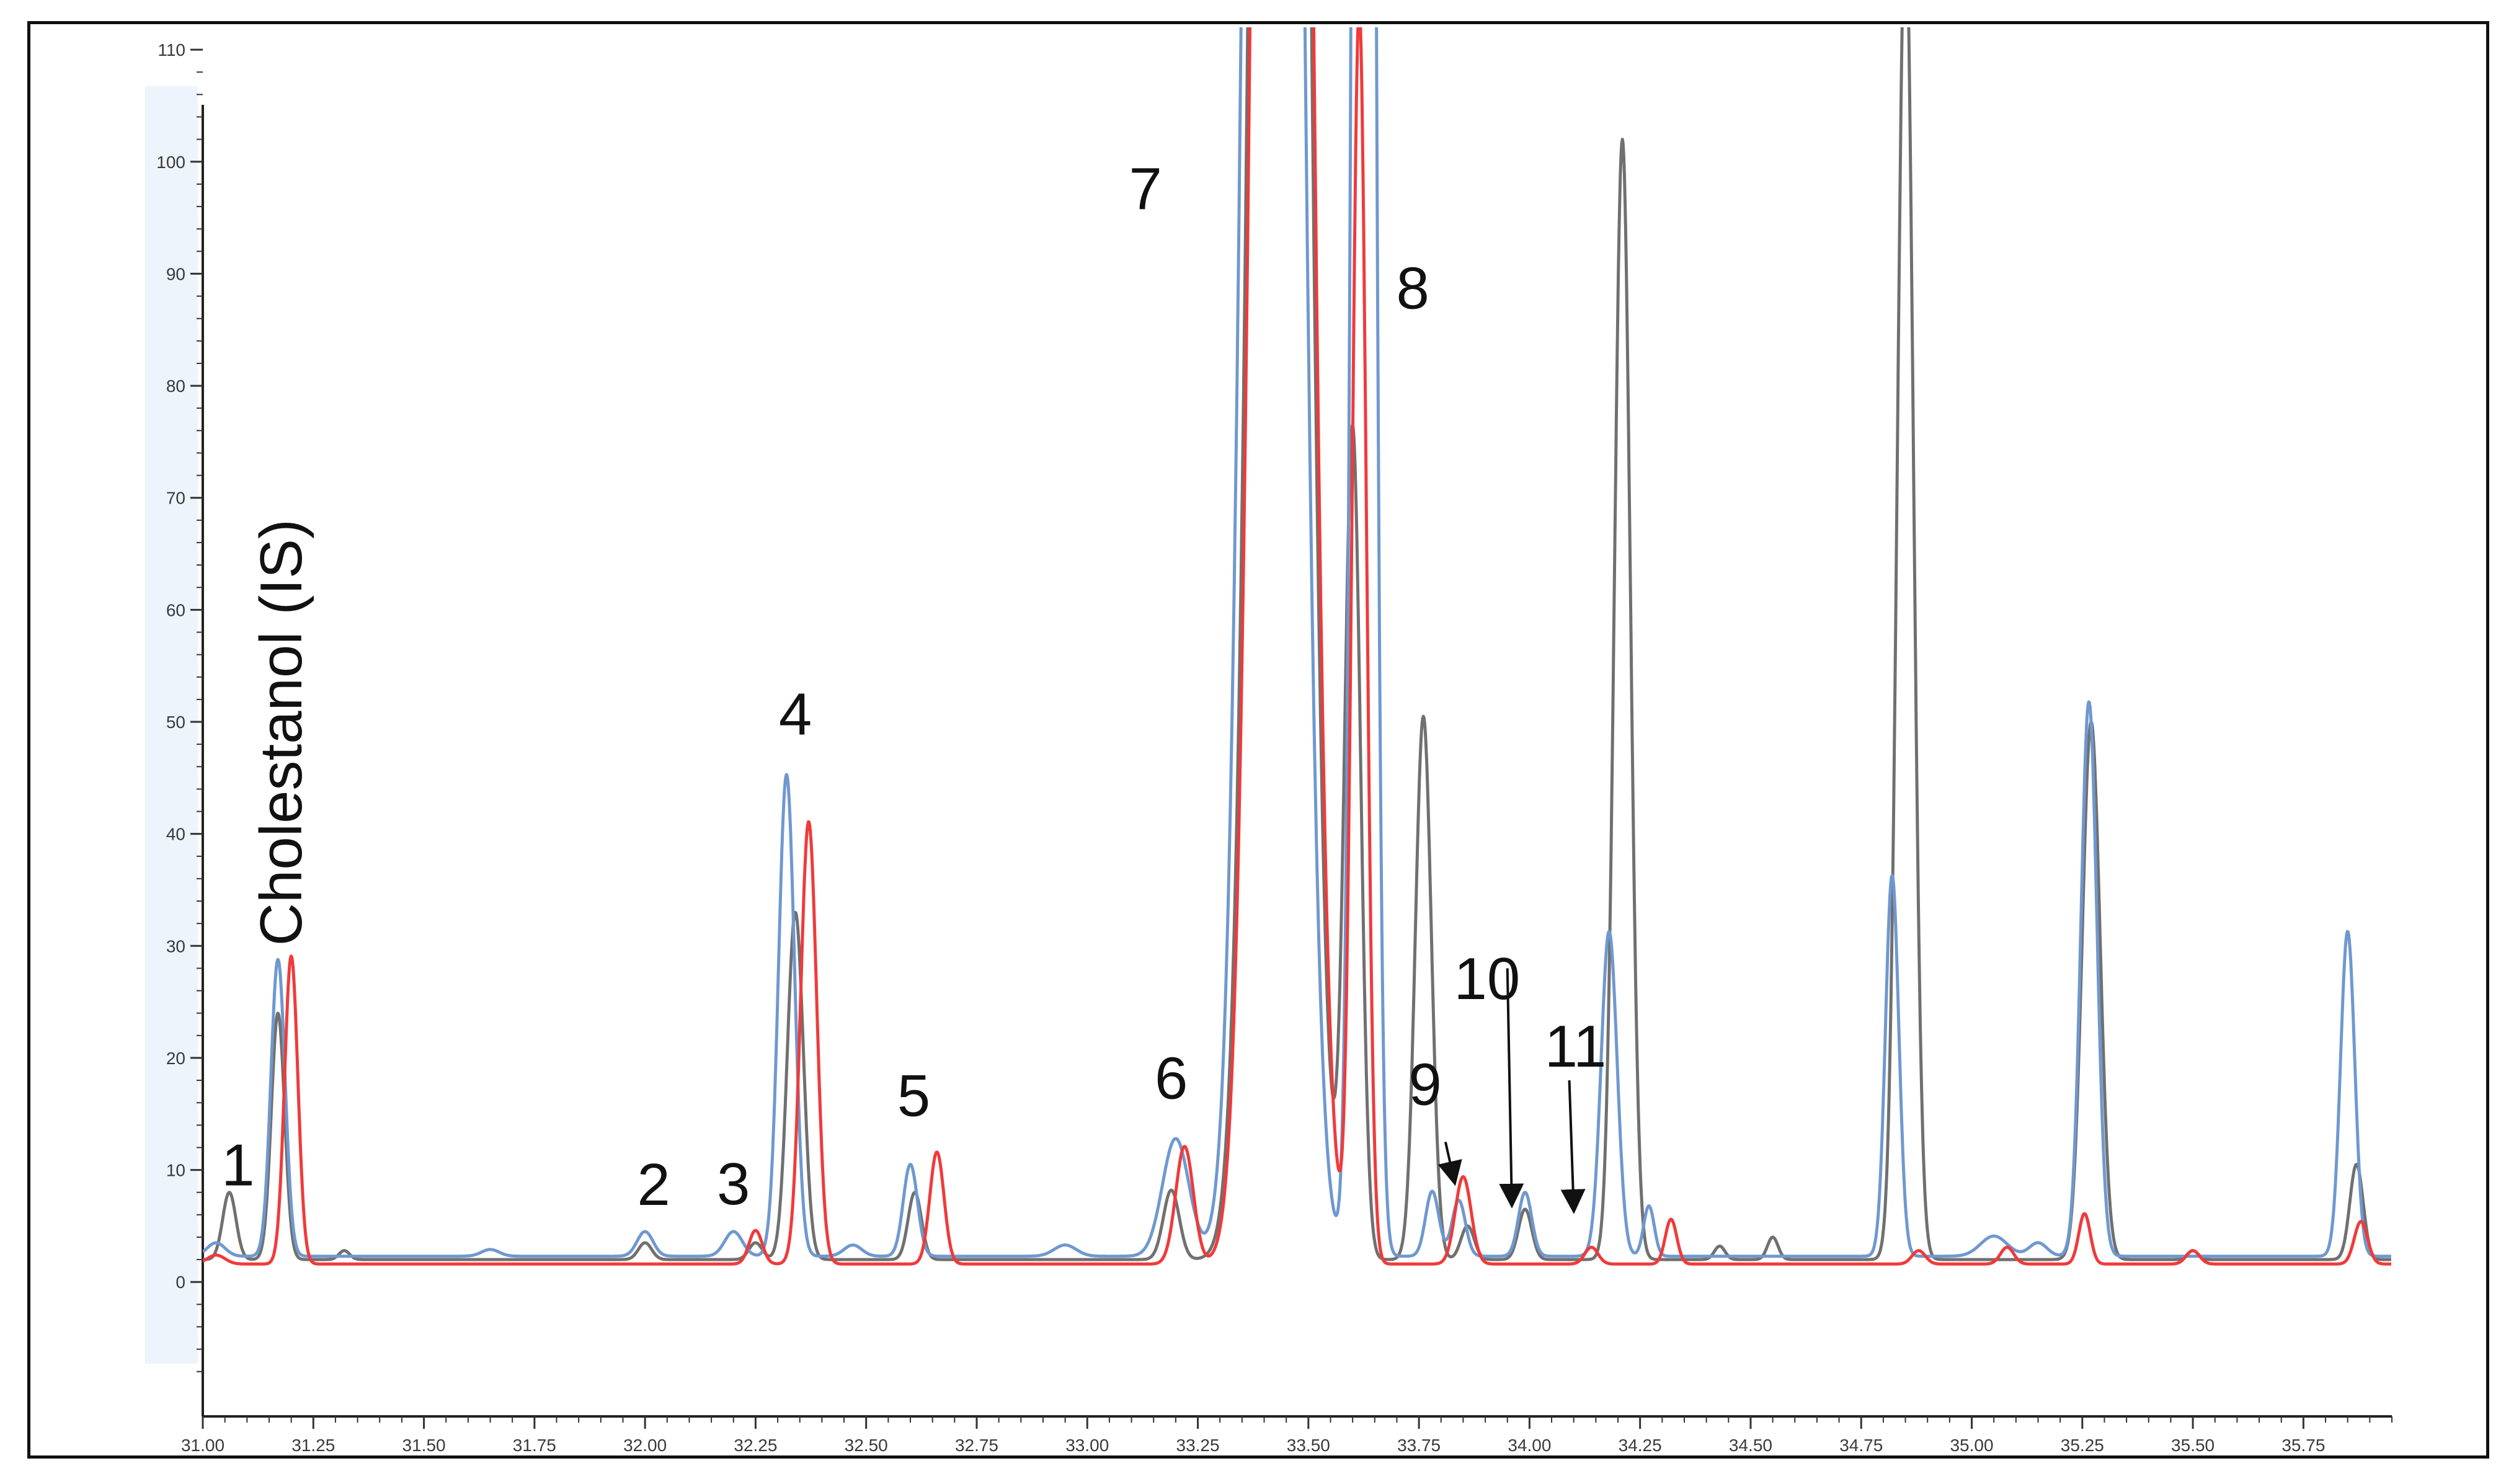 Image resolution: width=2519 pixels, height=1484 pixels. I want to click on peak-label: 2, so click(653, 1185).